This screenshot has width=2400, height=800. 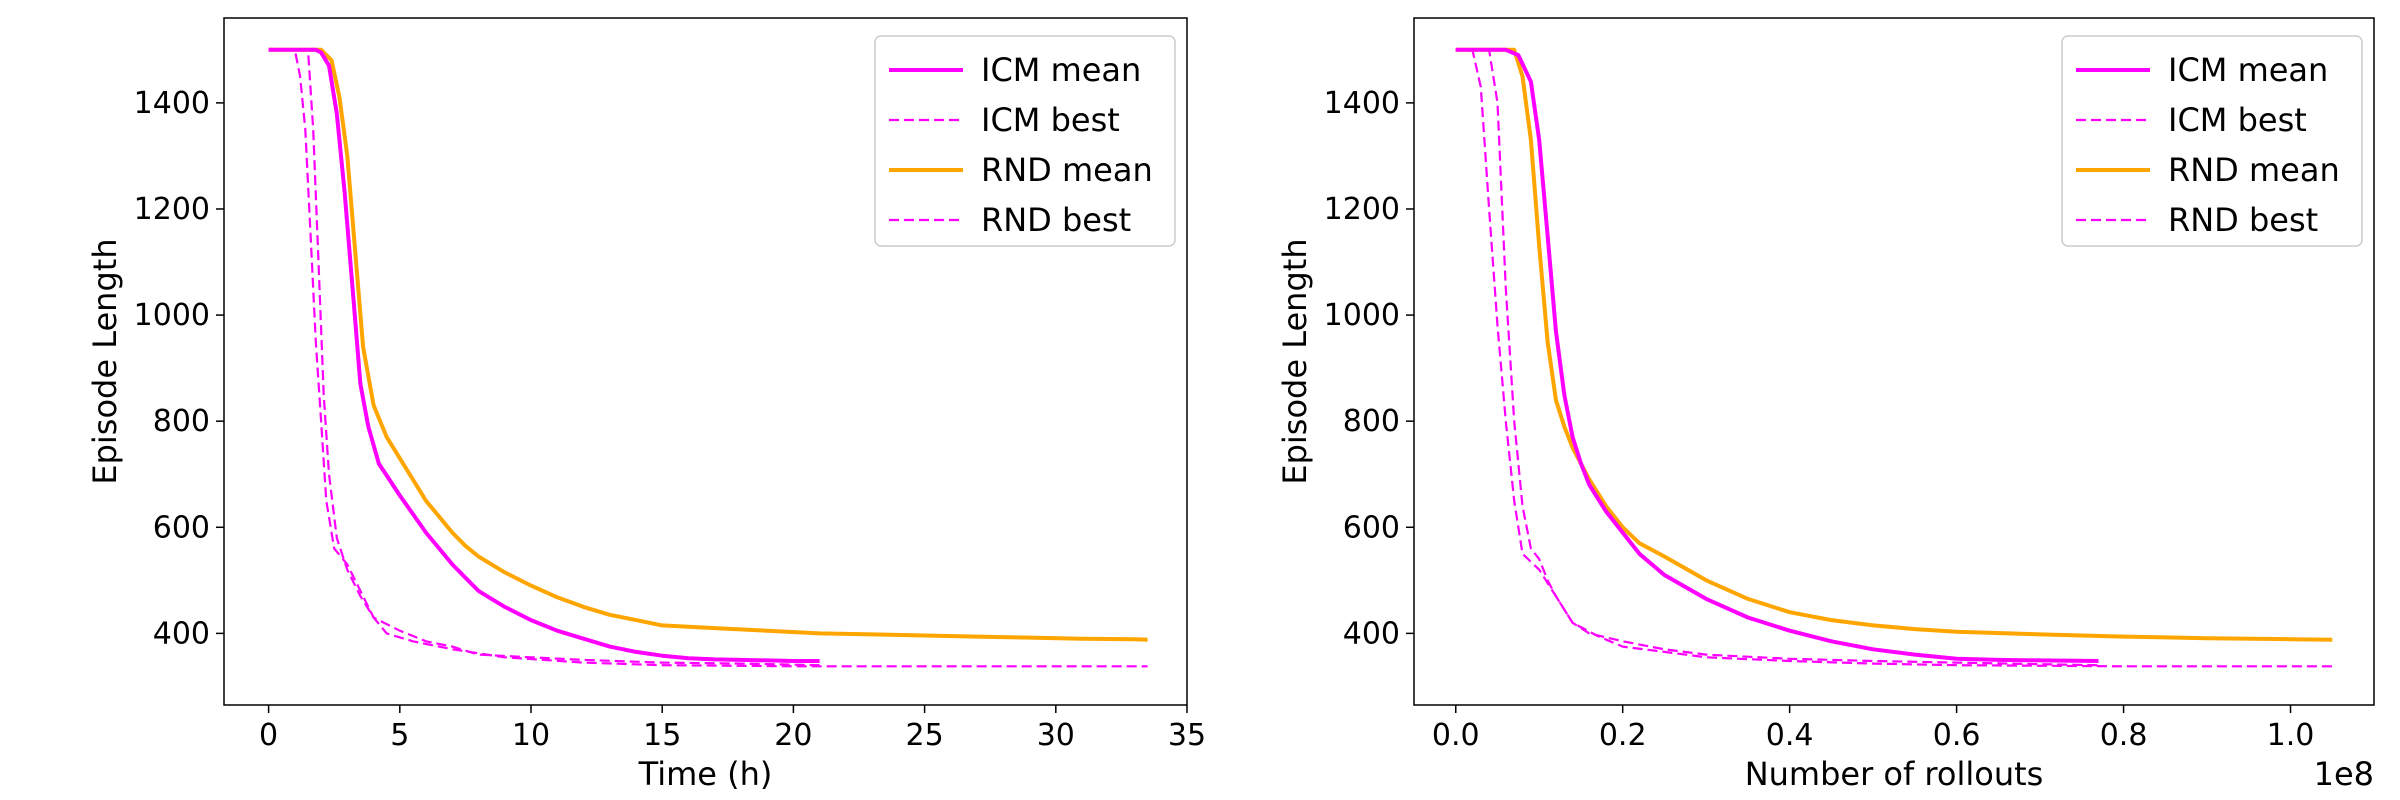 I want to click on x-tick-label: 0.0, so click(x=1456, y=735).